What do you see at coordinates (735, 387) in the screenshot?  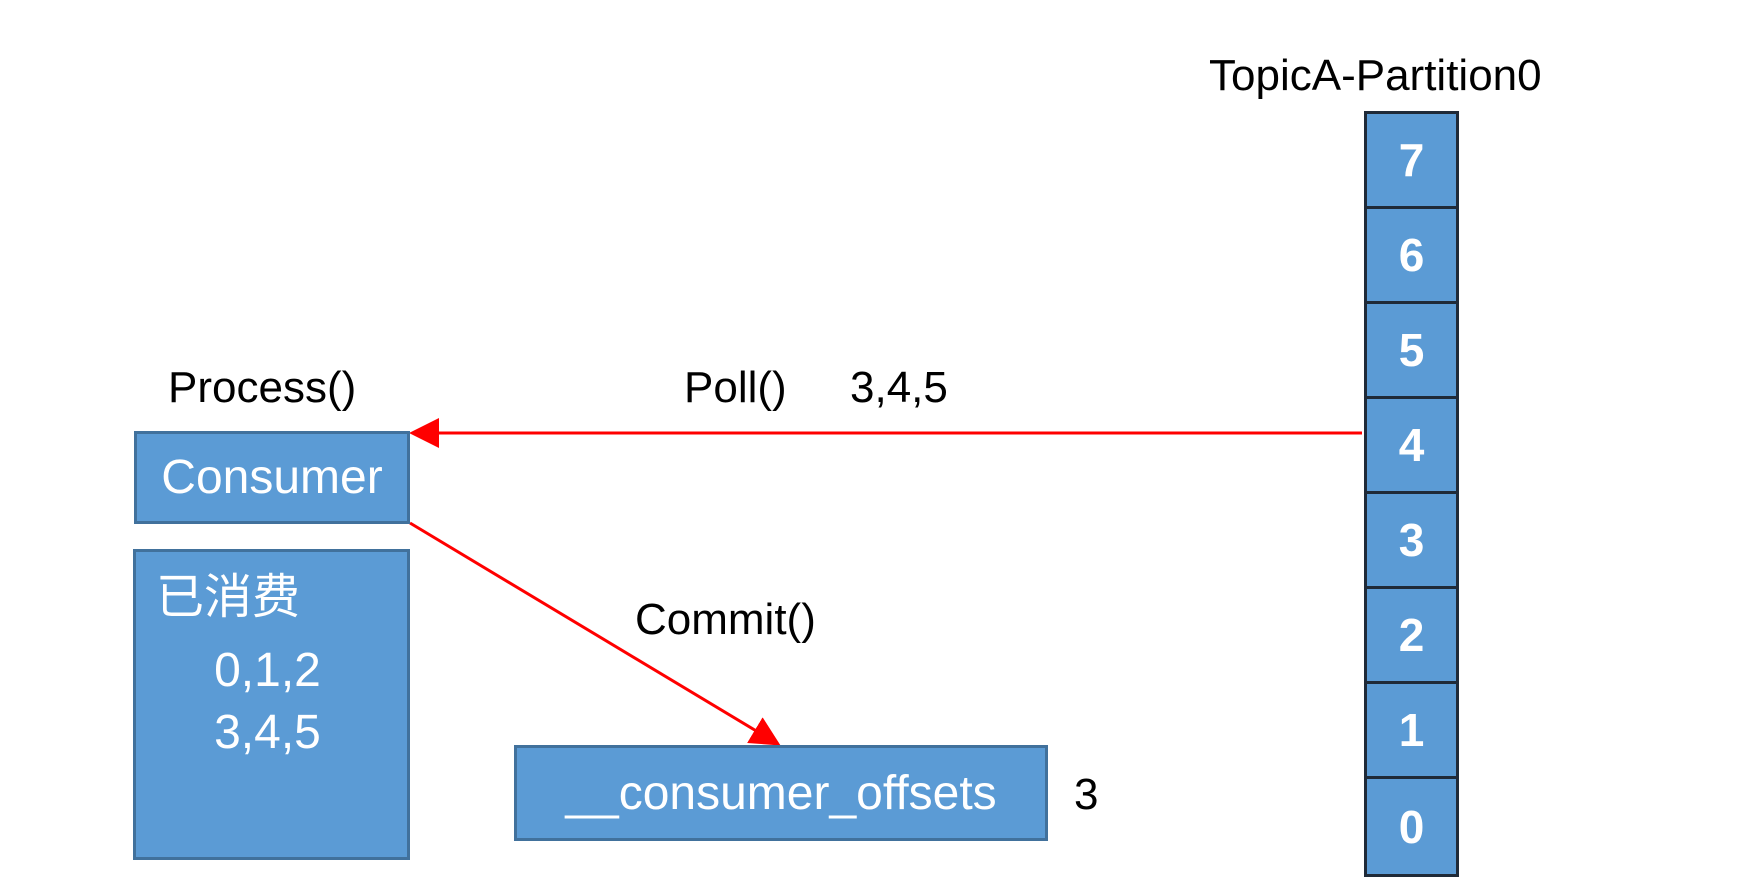 I see `poll-label: Poll()` at bounding box center [735, 387].